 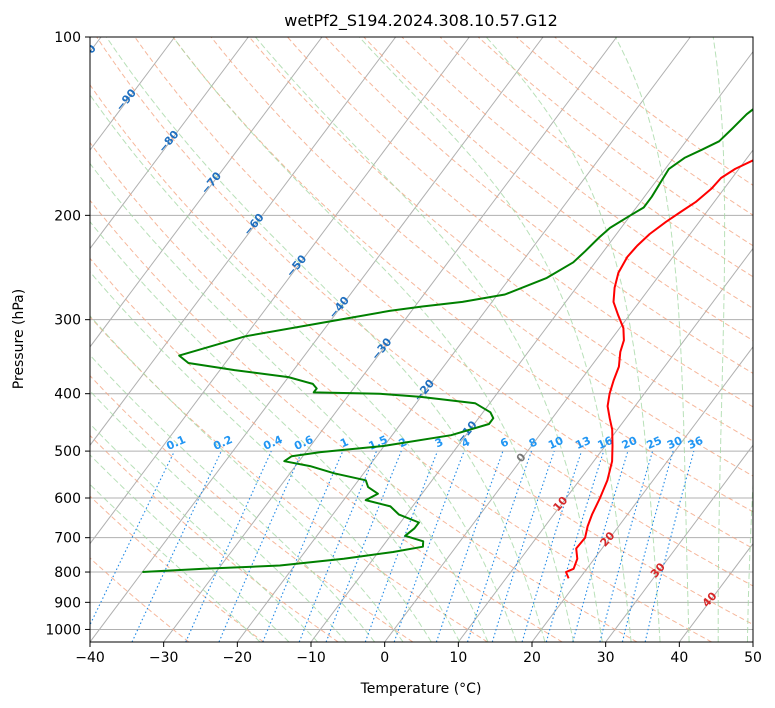 What do you see at coordinates (458, 658) in the screenshot?
I see `x-tick-label: 10` at bounding box center [458, 658].